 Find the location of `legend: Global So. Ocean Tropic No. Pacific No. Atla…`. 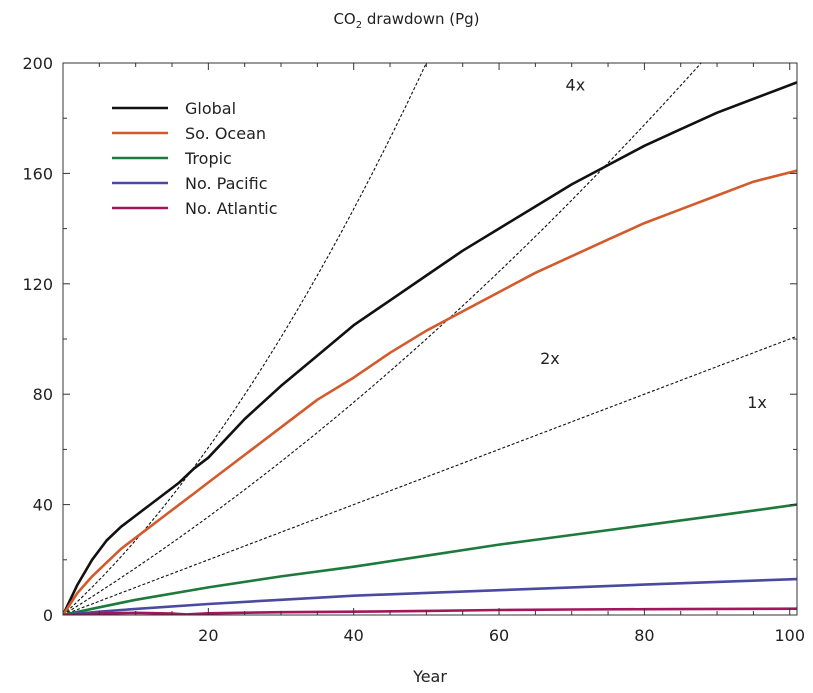

legend: Global So. Ocean Tropic No. Pacific No. Atla… is located at coordinates (195, 158).